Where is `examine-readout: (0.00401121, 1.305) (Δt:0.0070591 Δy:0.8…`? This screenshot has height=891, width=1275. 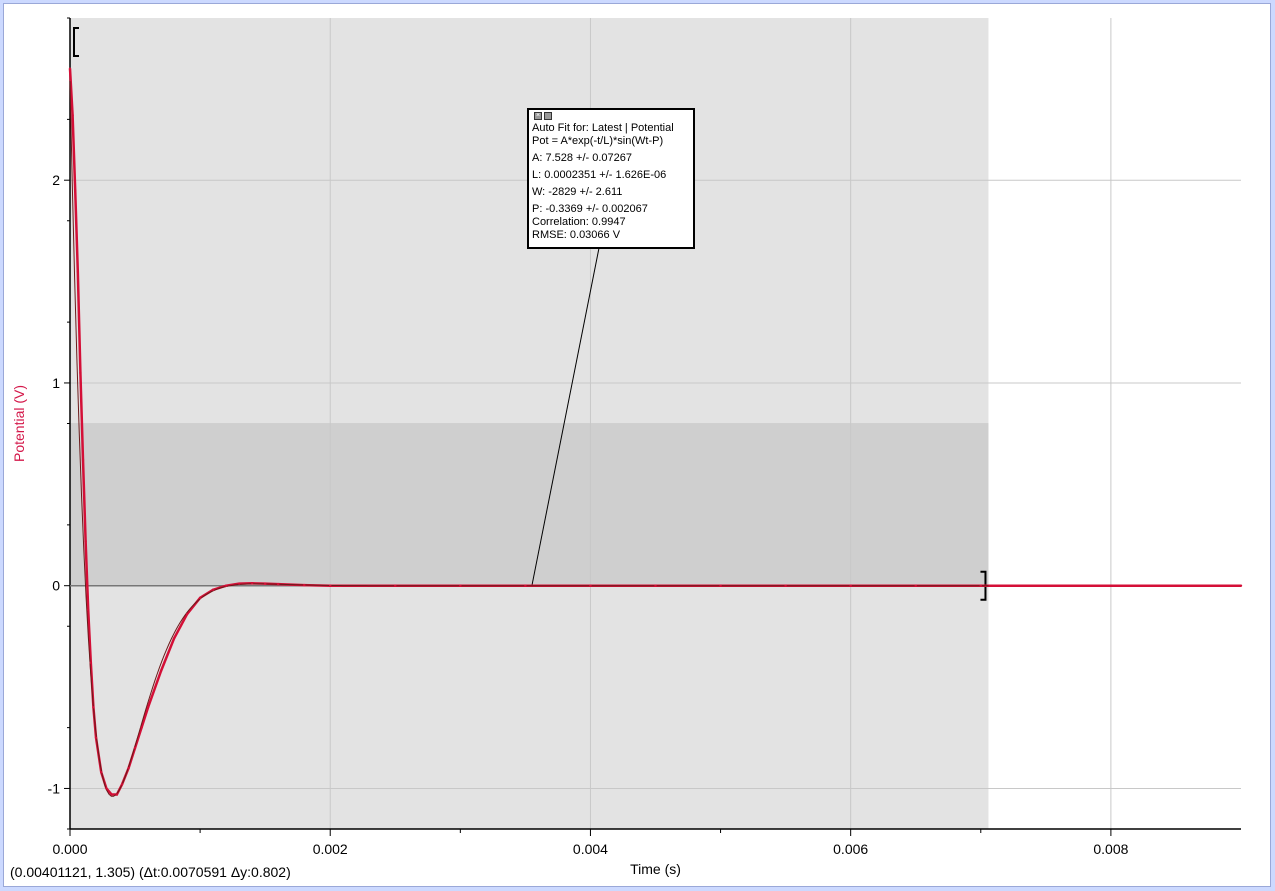
examine-readout: (0.00401121, 1.305) (Δt:0.0070591 Δy:0.8… is located at coordinates (150, 872).